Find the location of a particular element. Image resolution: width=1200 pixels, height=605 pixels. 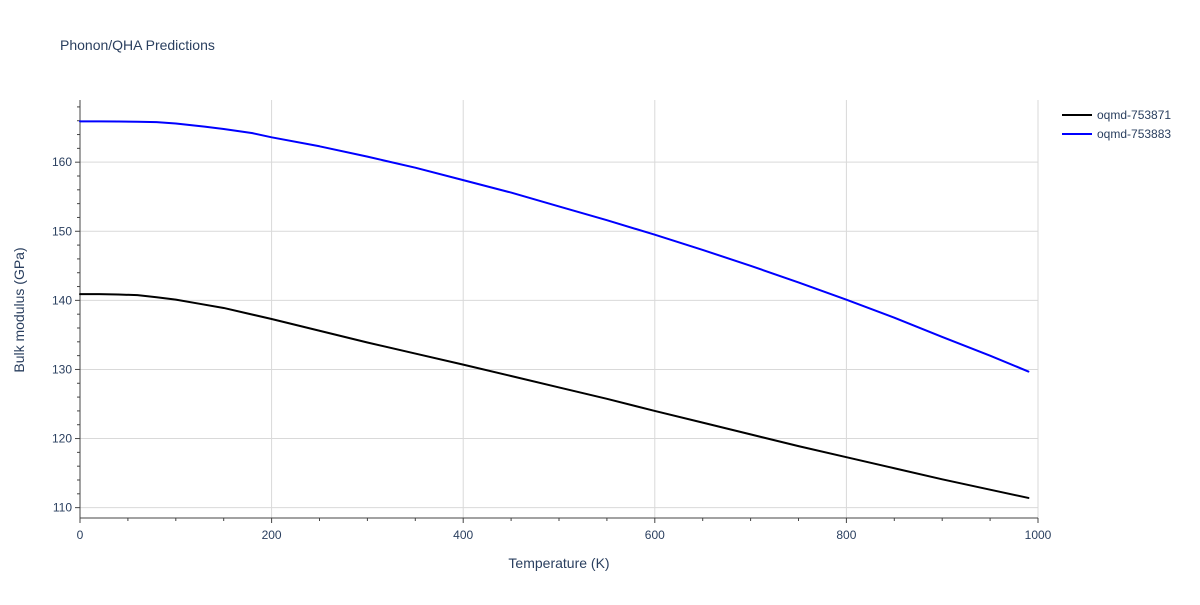

x-tick-label: 1000 is located at coordinates (1038, 535).